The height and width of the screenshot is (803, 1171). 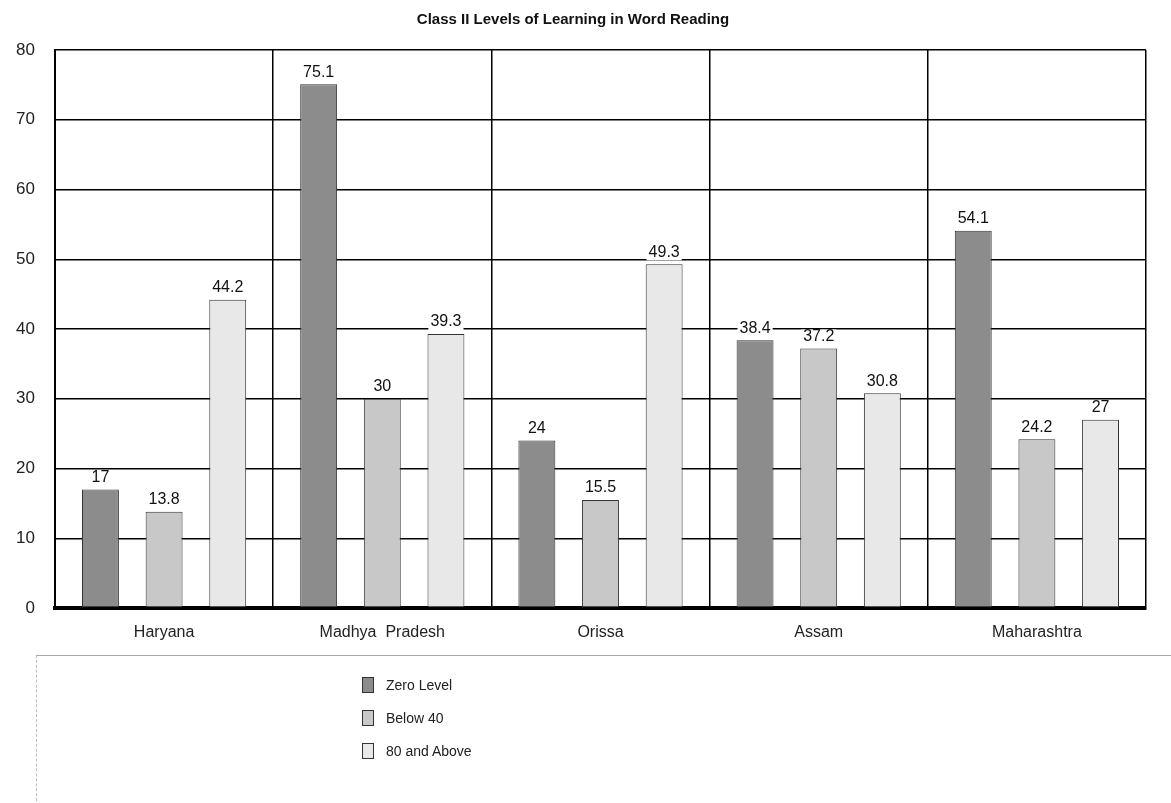 What do you see at coordinates (819, 335) in the screenshot?
I see `data-label: 37.2` at bounding box center [819, 335].